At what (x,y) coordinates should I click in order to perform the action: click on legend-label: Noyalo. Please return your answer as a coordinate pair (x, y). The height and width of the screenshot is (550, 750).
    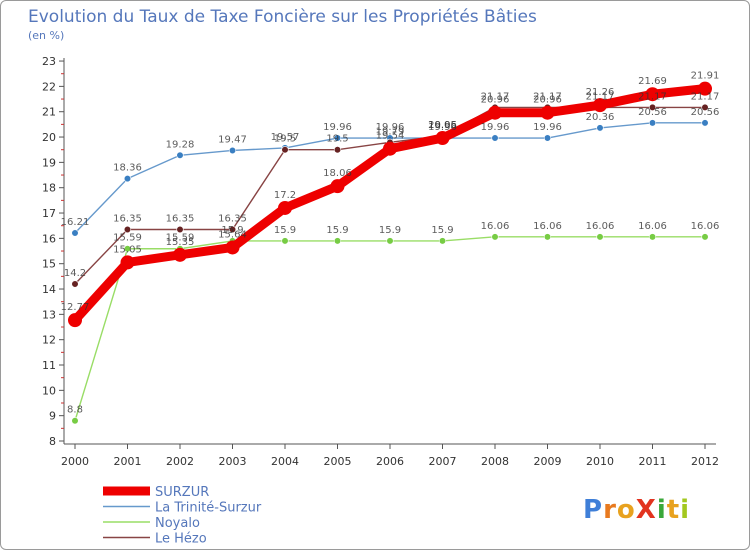
    Looking at the image, I should click on (177, 523).